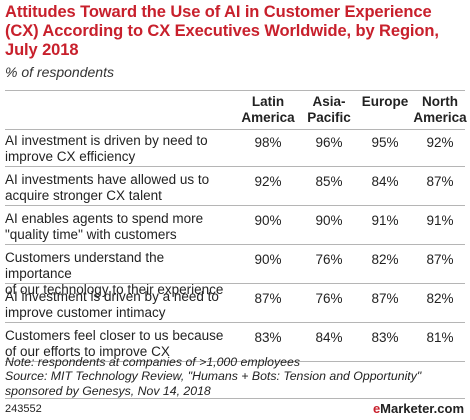  I want to click on column-header-line: Latin, so click(268, 101).